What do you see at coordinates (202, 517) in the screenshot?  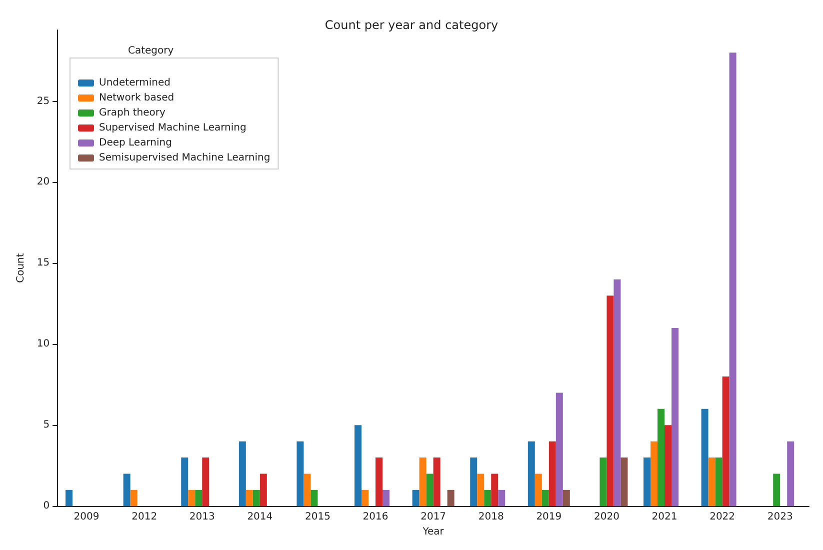 I see `x-tick-label: 2013` at bounding box center [202, 517].